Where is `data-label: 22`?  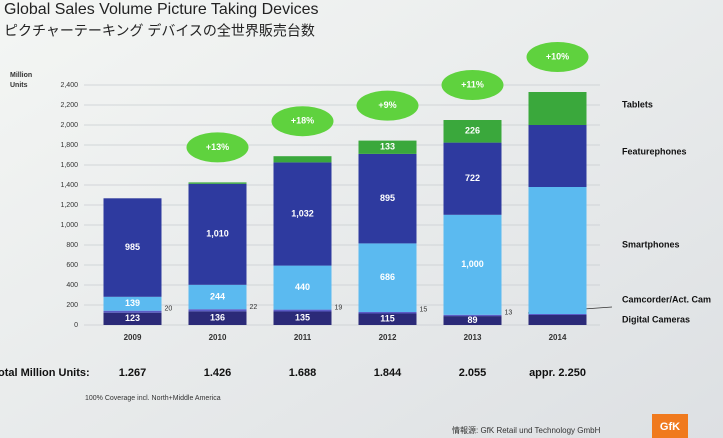
data-label: 22 is located at coordinates (254, 307).